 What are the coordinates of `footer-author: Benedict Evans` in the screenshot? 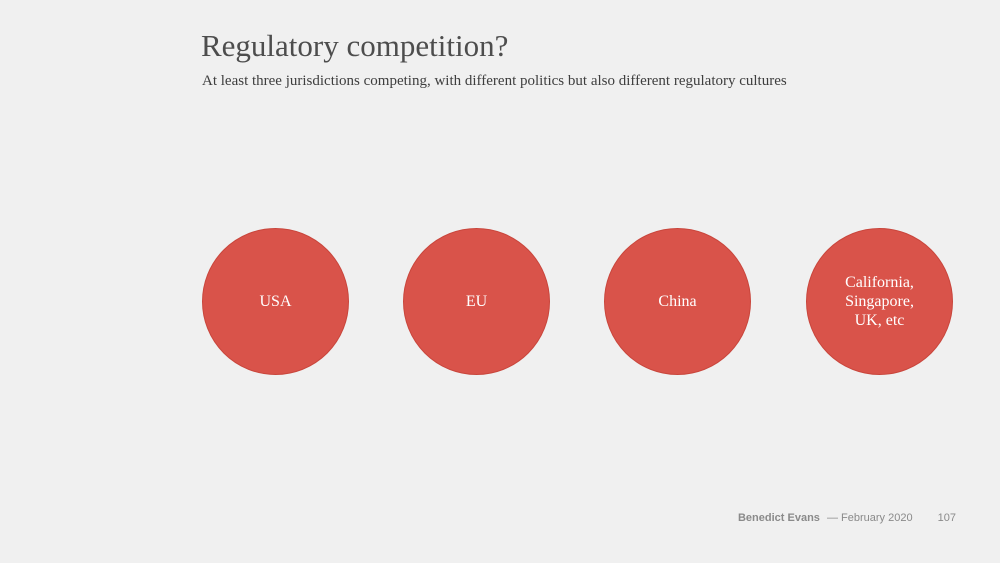 It's located at (778, 518).